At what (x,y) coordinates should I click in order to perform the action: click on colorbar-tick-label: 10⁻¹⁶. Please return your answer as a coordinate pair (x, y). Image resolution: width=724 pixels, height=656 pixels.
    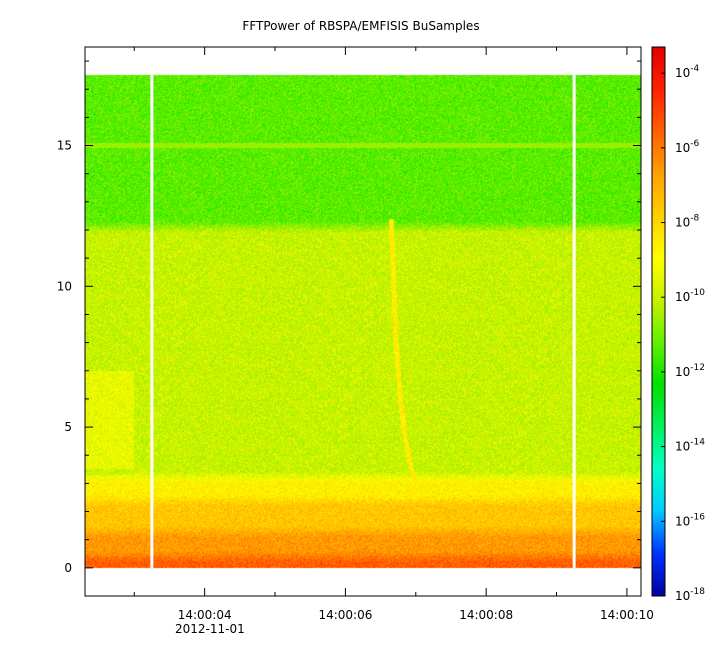
    Looking at the image, I should click on (690, 520).